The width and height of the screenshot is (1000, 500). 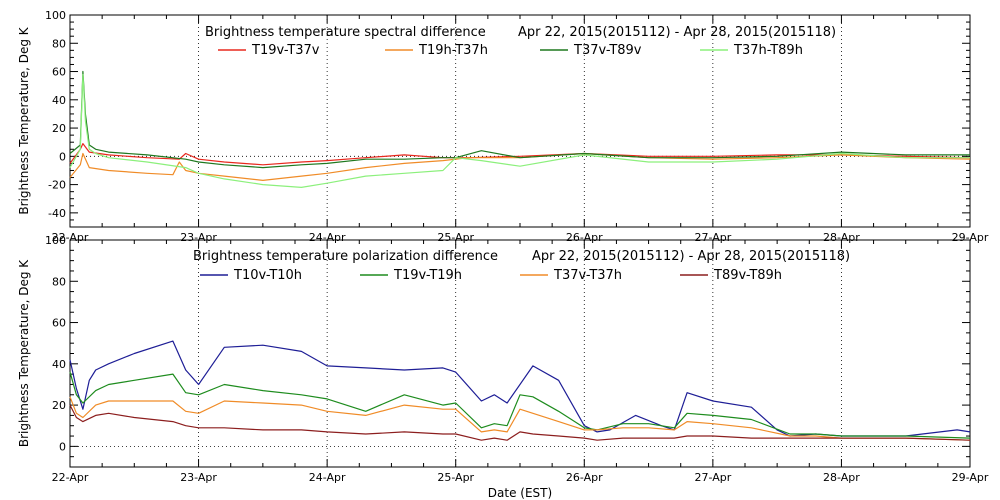 What do you see at coordinates (285, 50) in the screenshot?
I see `legend-label: T19v-T37v` at bounding box center [285, 50].